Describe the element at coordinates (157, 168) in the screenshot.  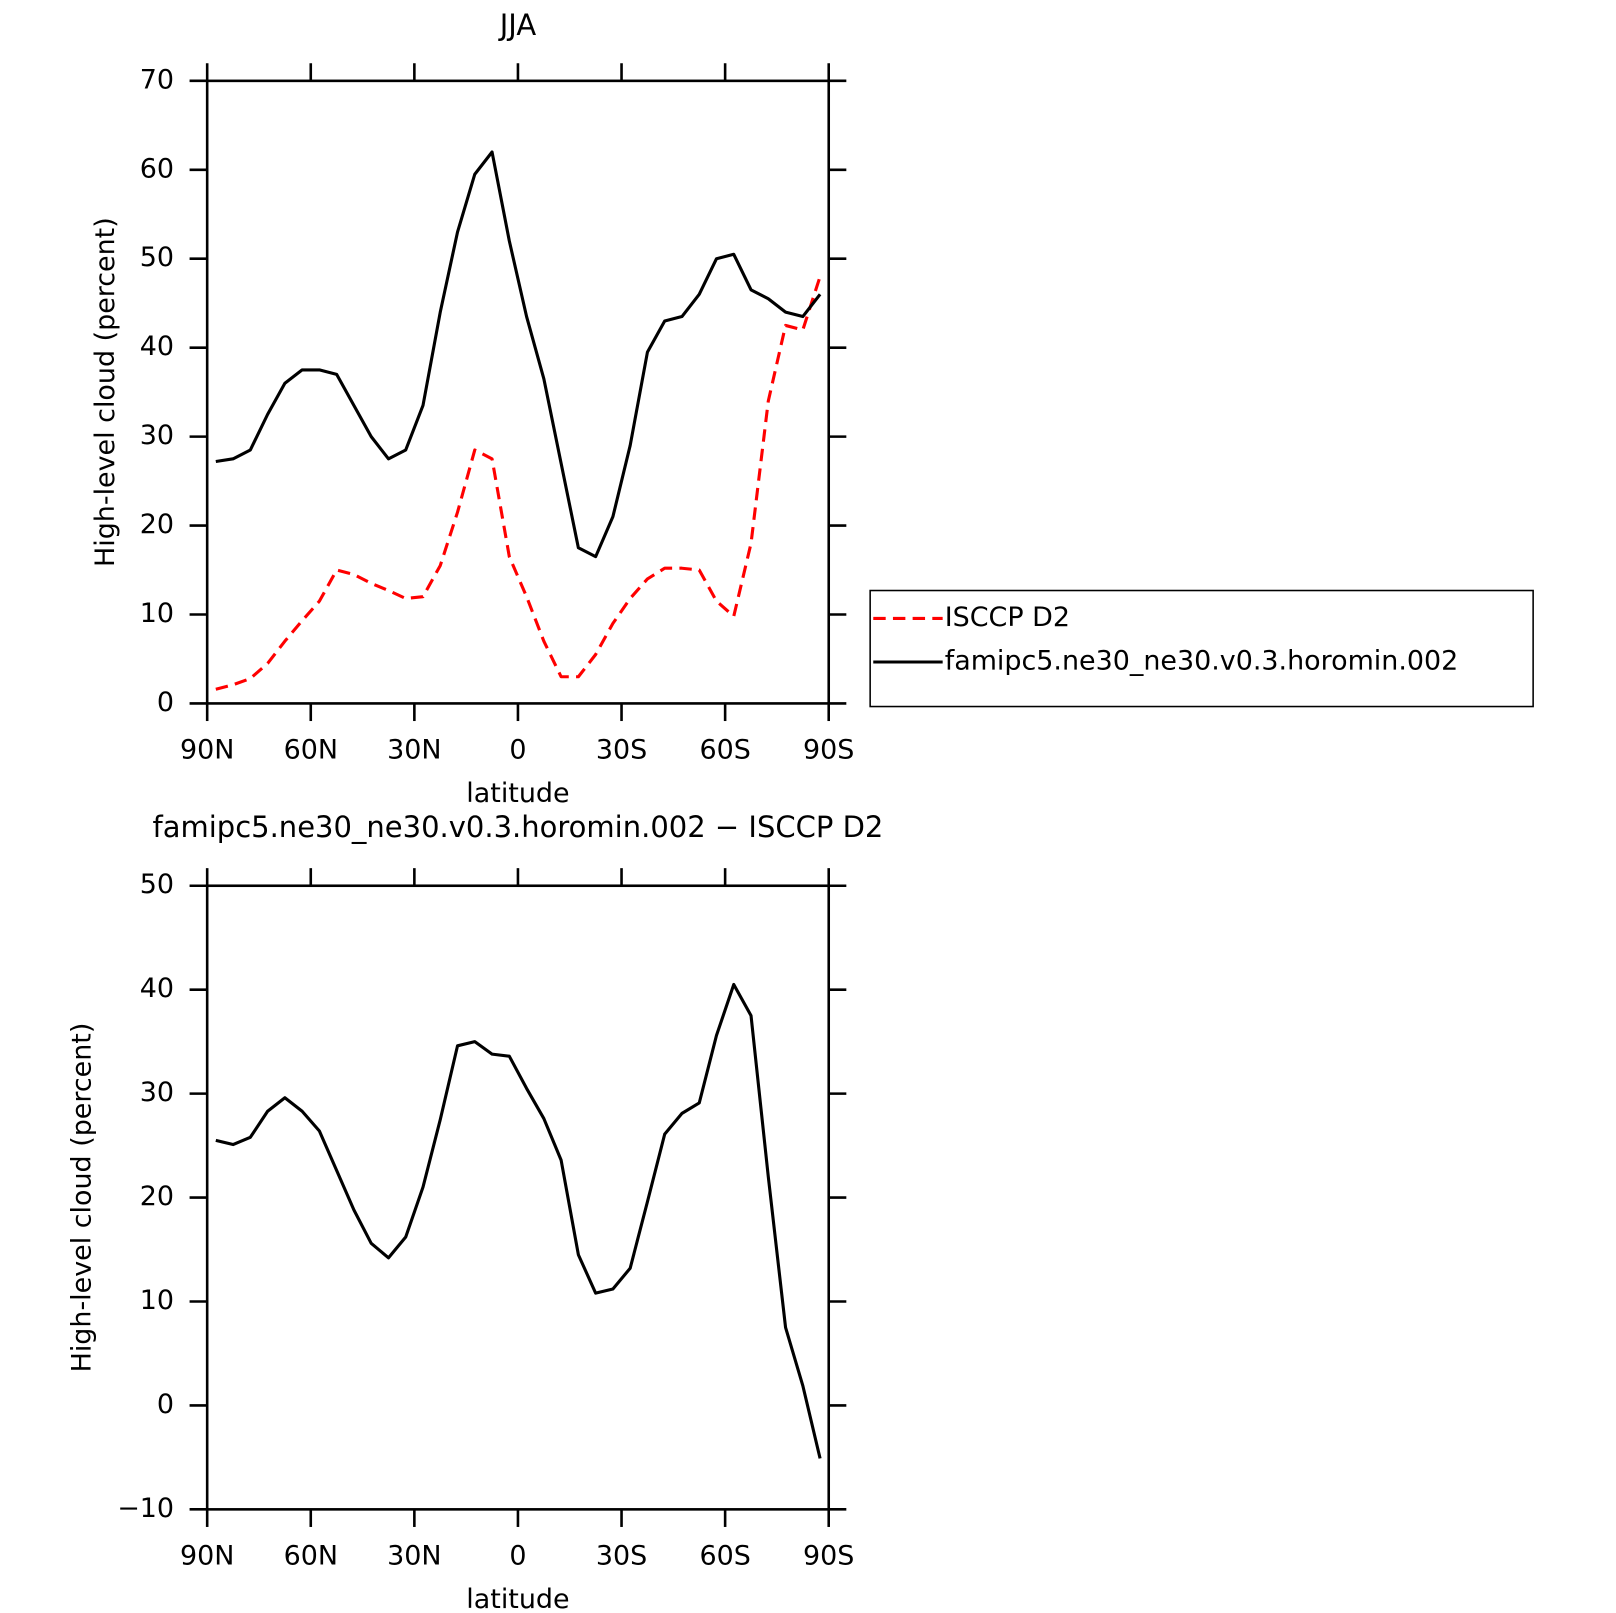
I see `y-tick-label: 60` at that location.